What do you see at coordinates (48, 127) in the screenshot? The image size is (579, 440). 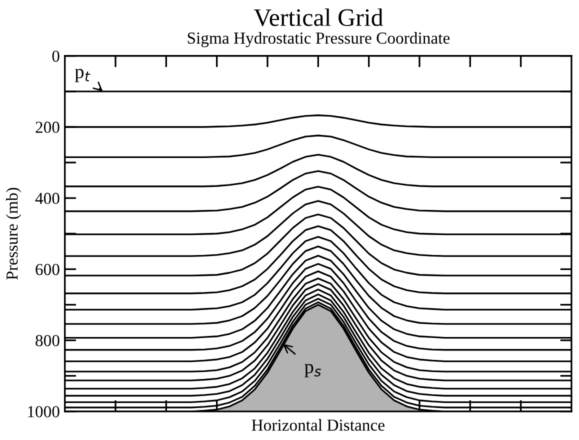 I see `y-tick-label: 200` at bounding box center [48, 127].